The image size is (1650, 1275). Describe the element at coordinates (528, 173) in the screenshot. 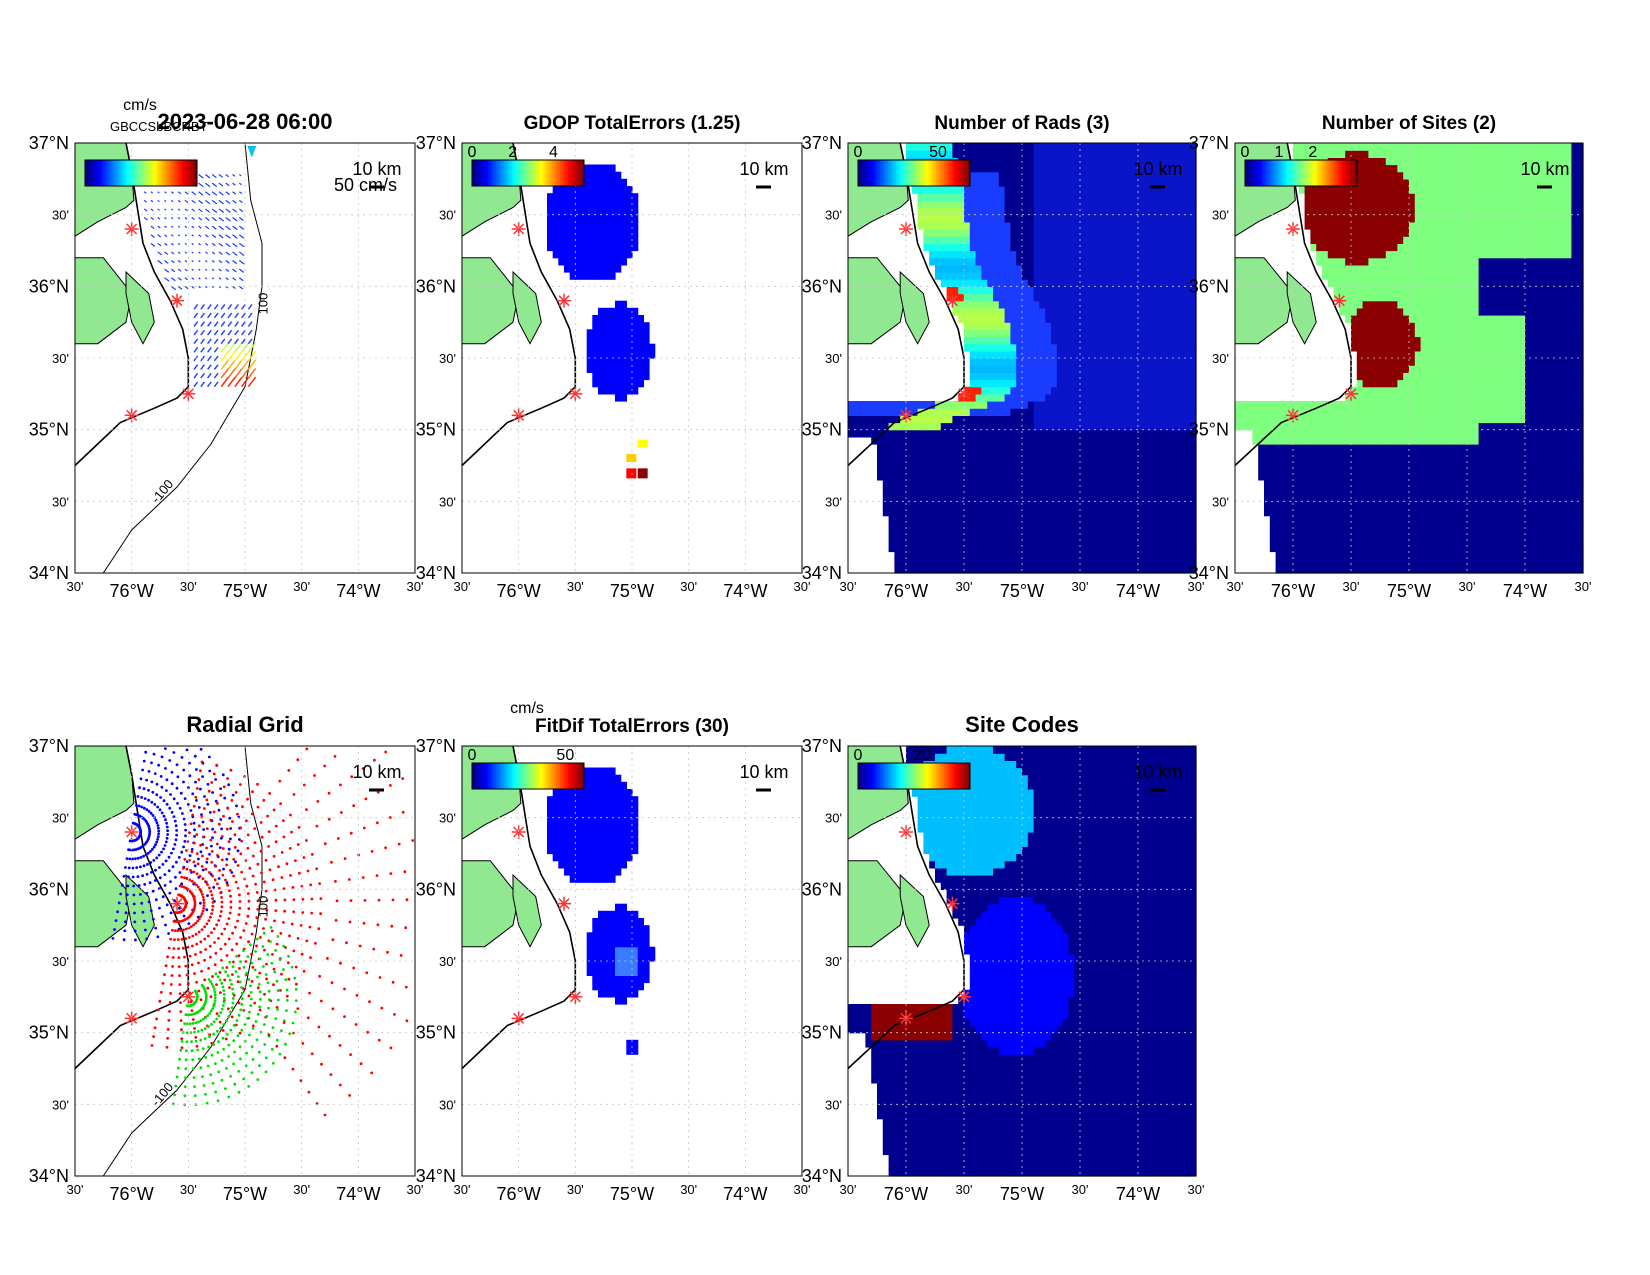

I see `colorbar` at that location.